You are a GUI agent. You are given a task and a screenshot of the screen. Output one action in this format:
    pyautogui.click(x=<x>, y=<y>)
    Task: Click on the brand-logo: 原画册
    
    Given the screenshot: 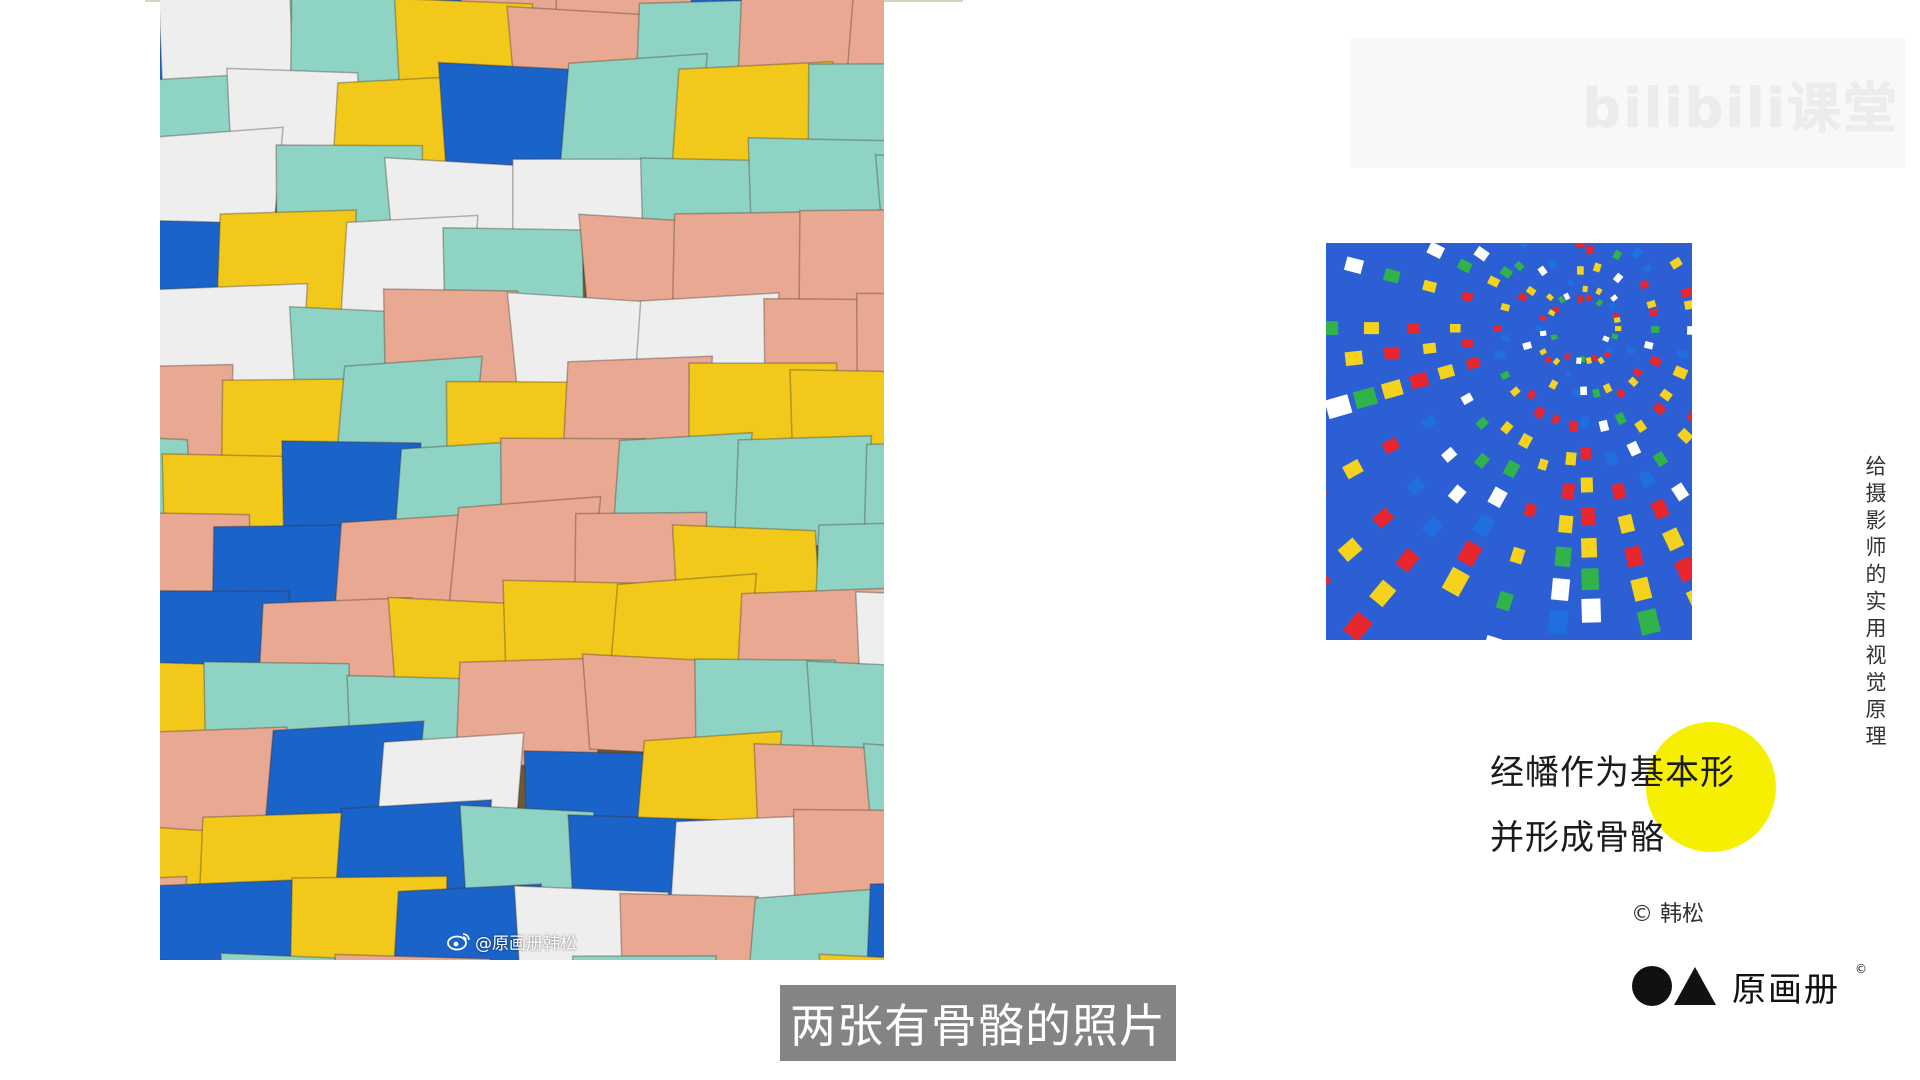 What is the action you would take?
    pyautogui.click(x=1736, y=987)
    